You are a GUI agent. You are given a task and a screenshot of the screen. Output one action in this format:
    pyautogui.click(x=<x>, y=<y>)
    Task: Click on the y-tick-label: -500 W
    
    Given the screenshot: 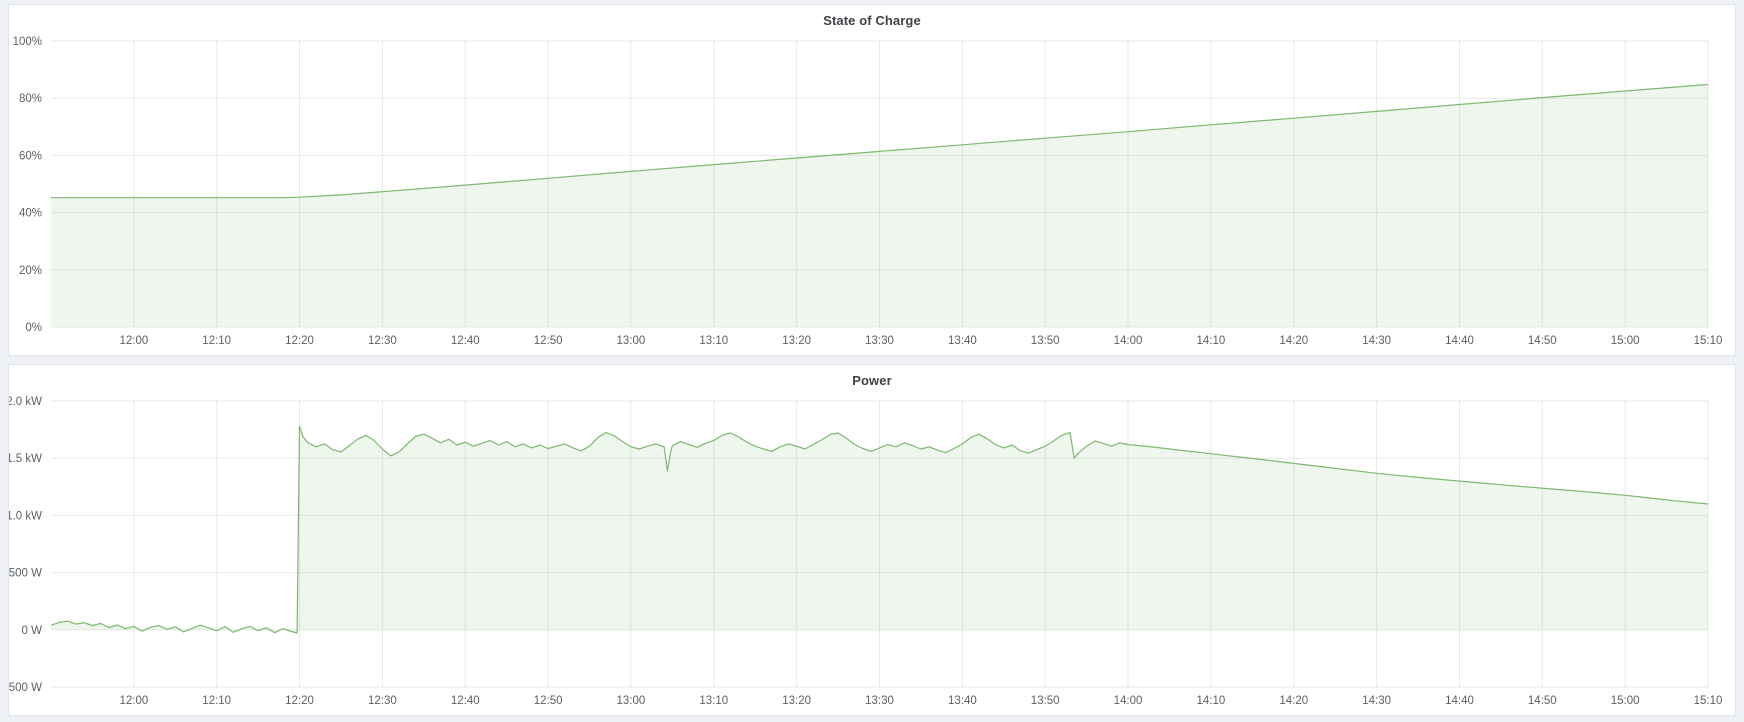 What is the action you would take?
    pyautogui.click(x=25, y=688)
    